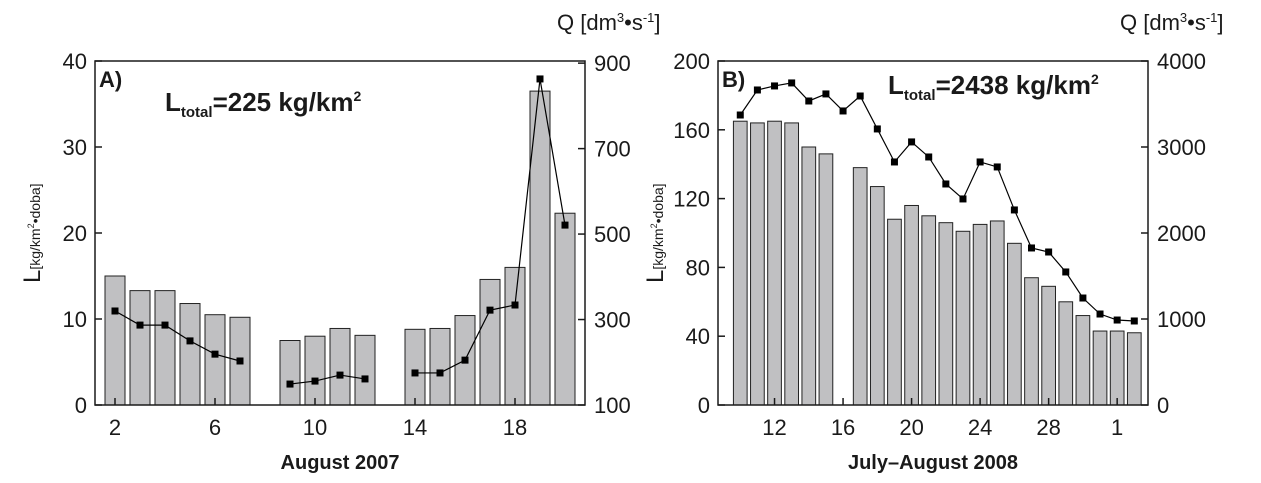 The height and width of the screenshot is (483, 1261). I want to click on annotation: Ltotal=225 kg/km2, so click(263, 104).